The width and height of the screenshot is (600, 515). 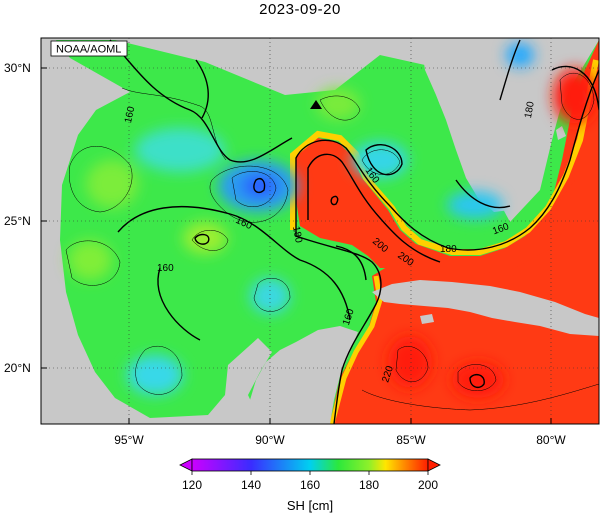 I want to click on colorbar-tick-label: 200, so click(x=428, y=485).